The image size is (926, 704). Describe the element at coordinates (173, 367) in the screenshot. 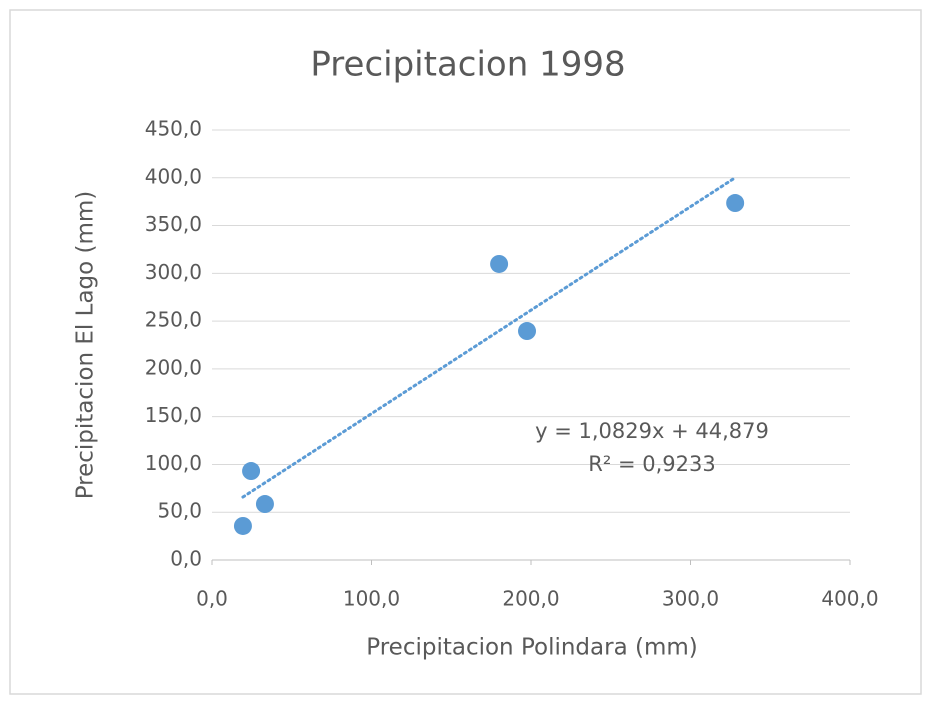

I see `y-tick-label: 200,0` at that location.